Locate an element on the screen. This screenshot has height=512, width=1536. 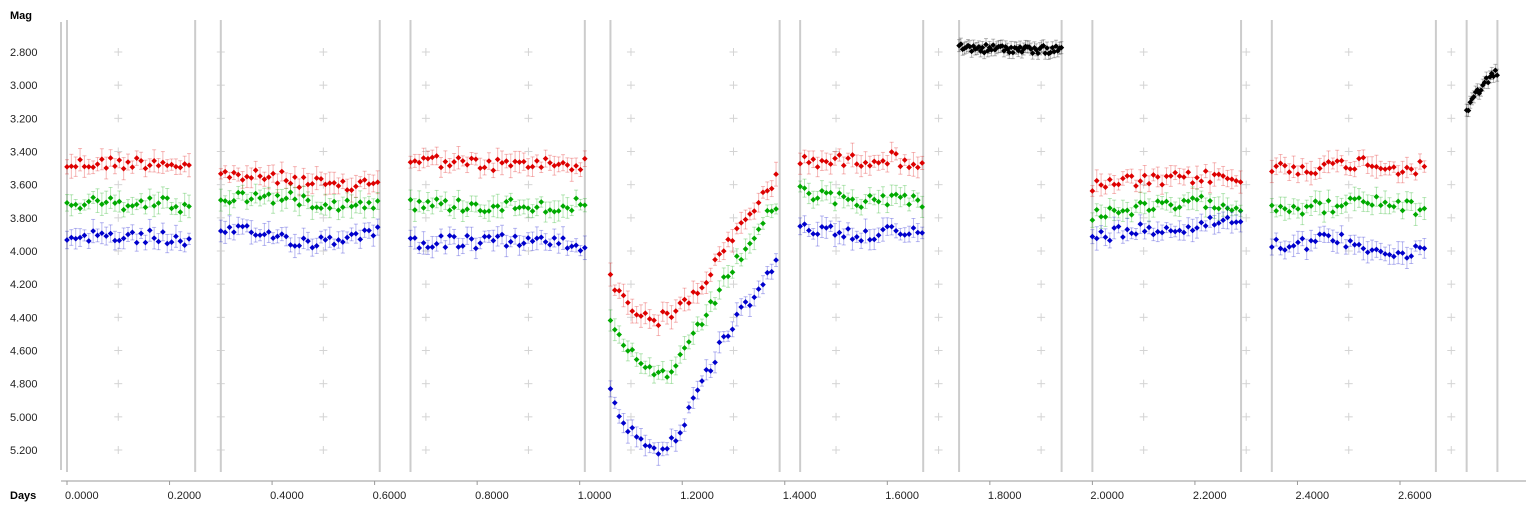
x-tick-label: 2.6000 is located at coordinates (1415, 496).